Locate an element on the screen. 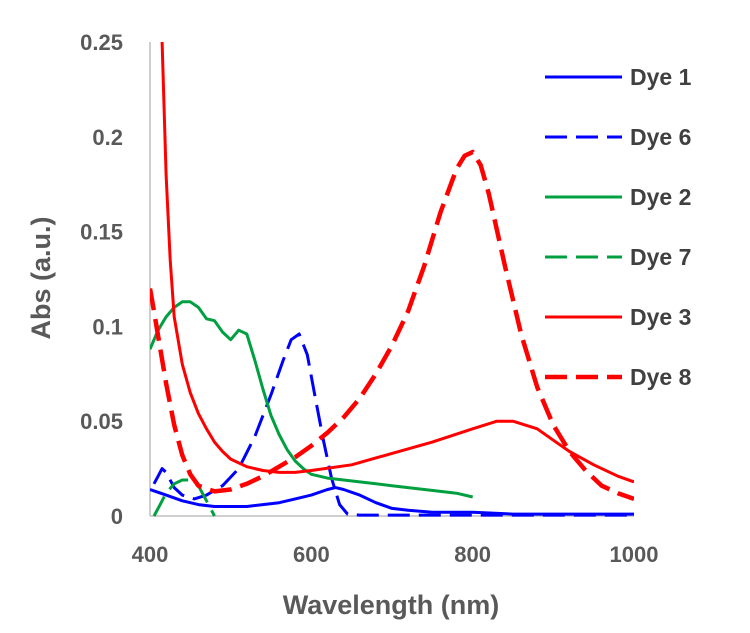  x-tick-label: 1000 is located at coordinates (634, 554).